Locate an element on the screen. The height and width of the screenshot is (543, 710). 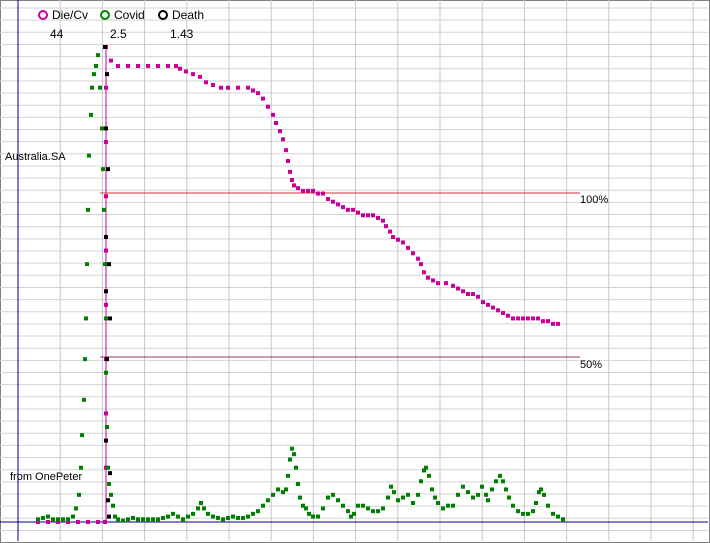
legend-value-death: 1.43 is located at coordinates (182, 34).